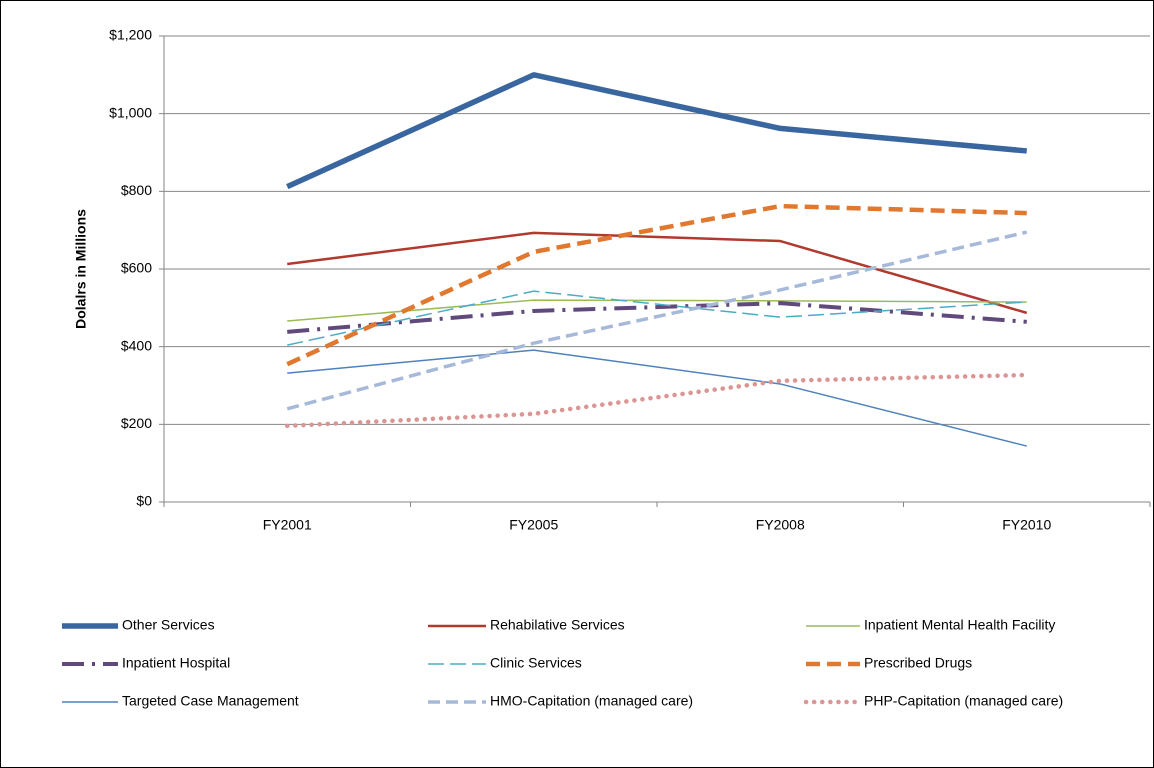 Image resolution: width=1154 pixels, height=768 pixels. What do you see at coordinates (959, 625) in the screenshot?
I see `legend-label: Inpatient Mental Health Facility` at bounding box center [959, 625].